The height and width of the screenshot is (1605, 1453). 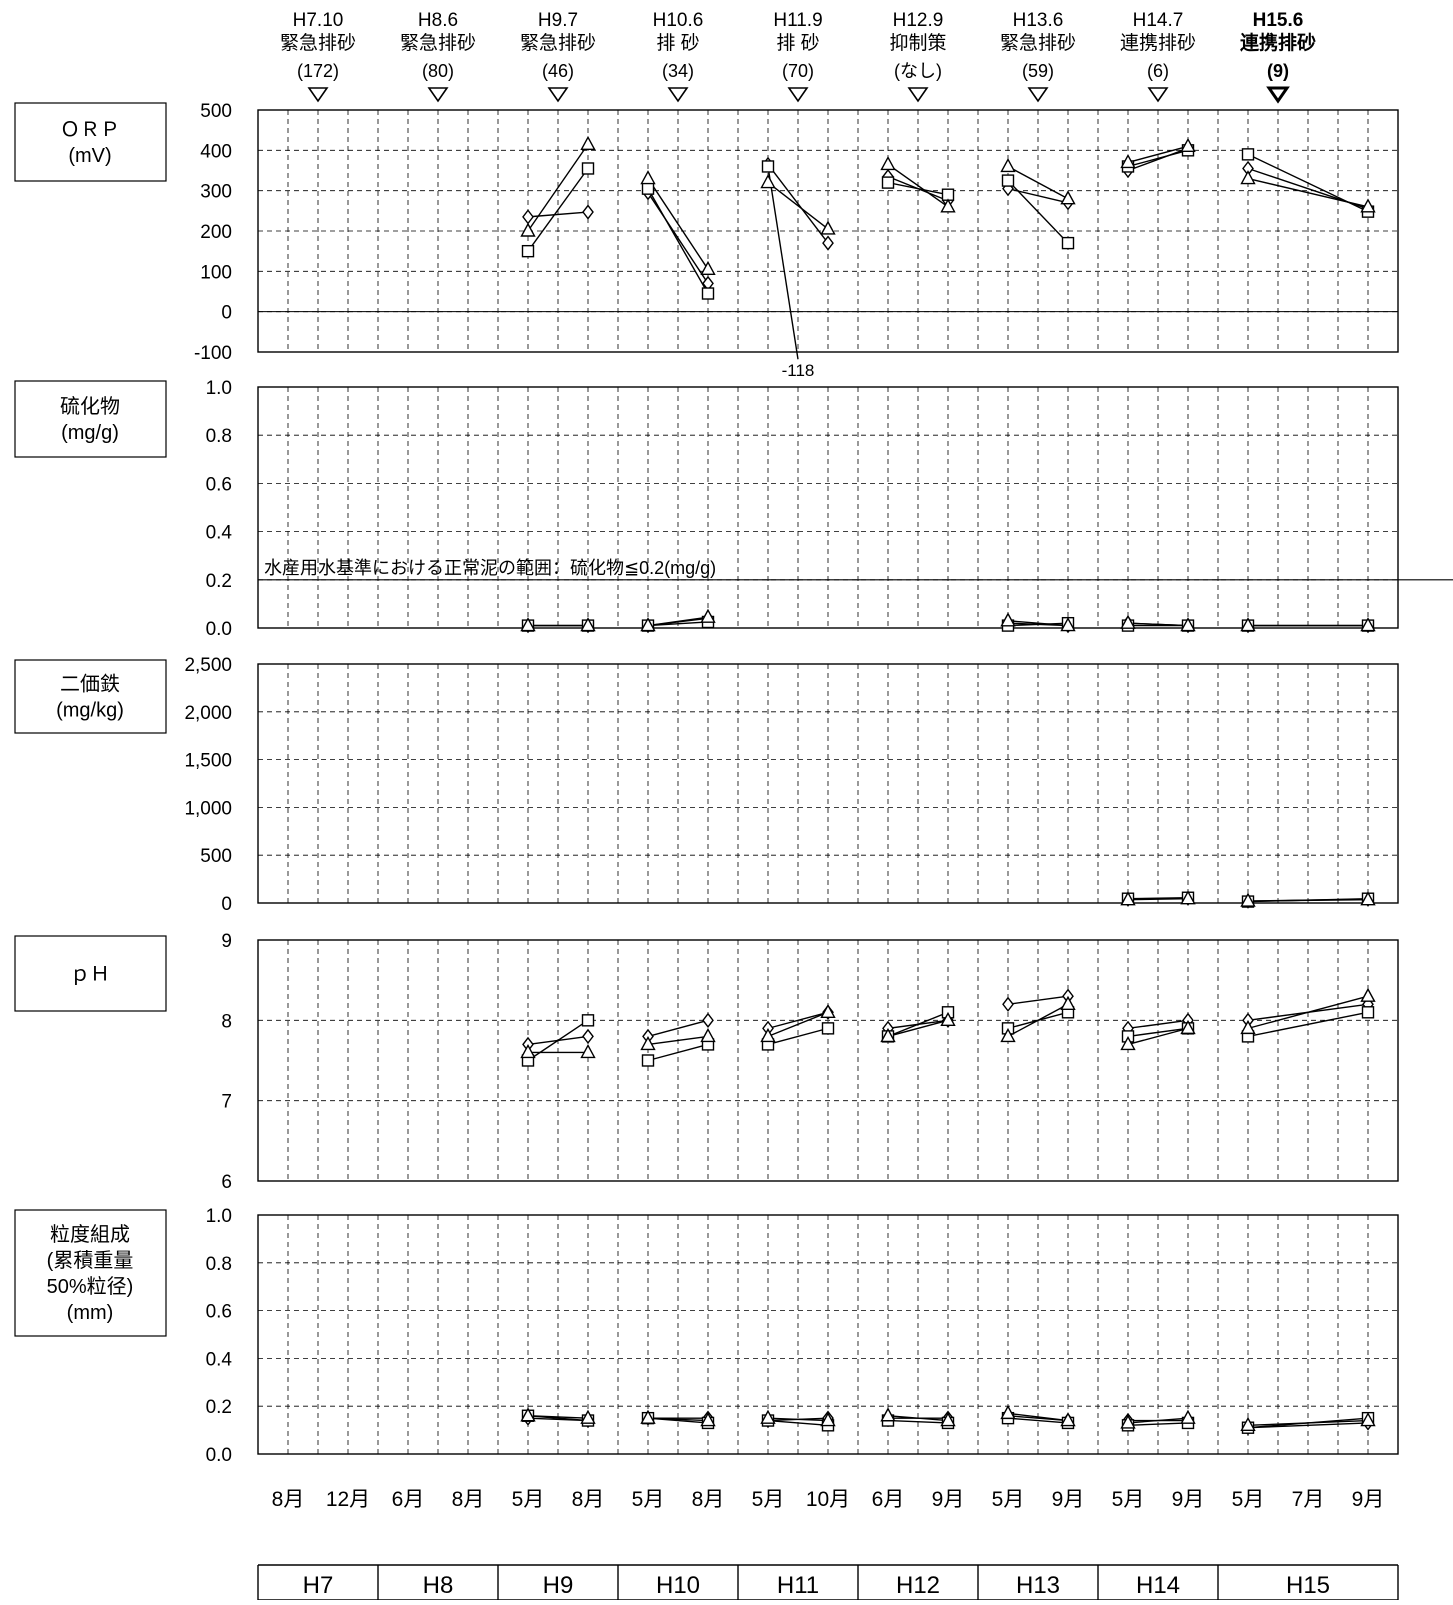 I want to click on panel-label-line: ｐＨ, so click(x=90, y=975).